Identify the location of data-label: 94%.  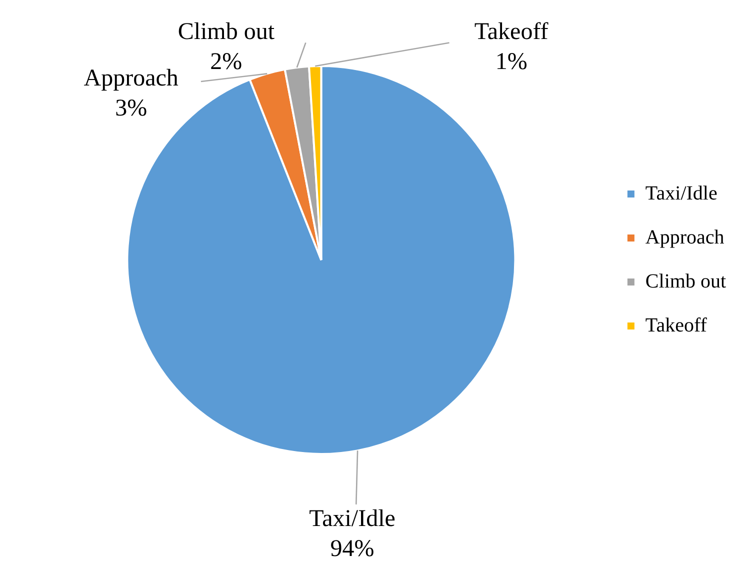
(352, 549).